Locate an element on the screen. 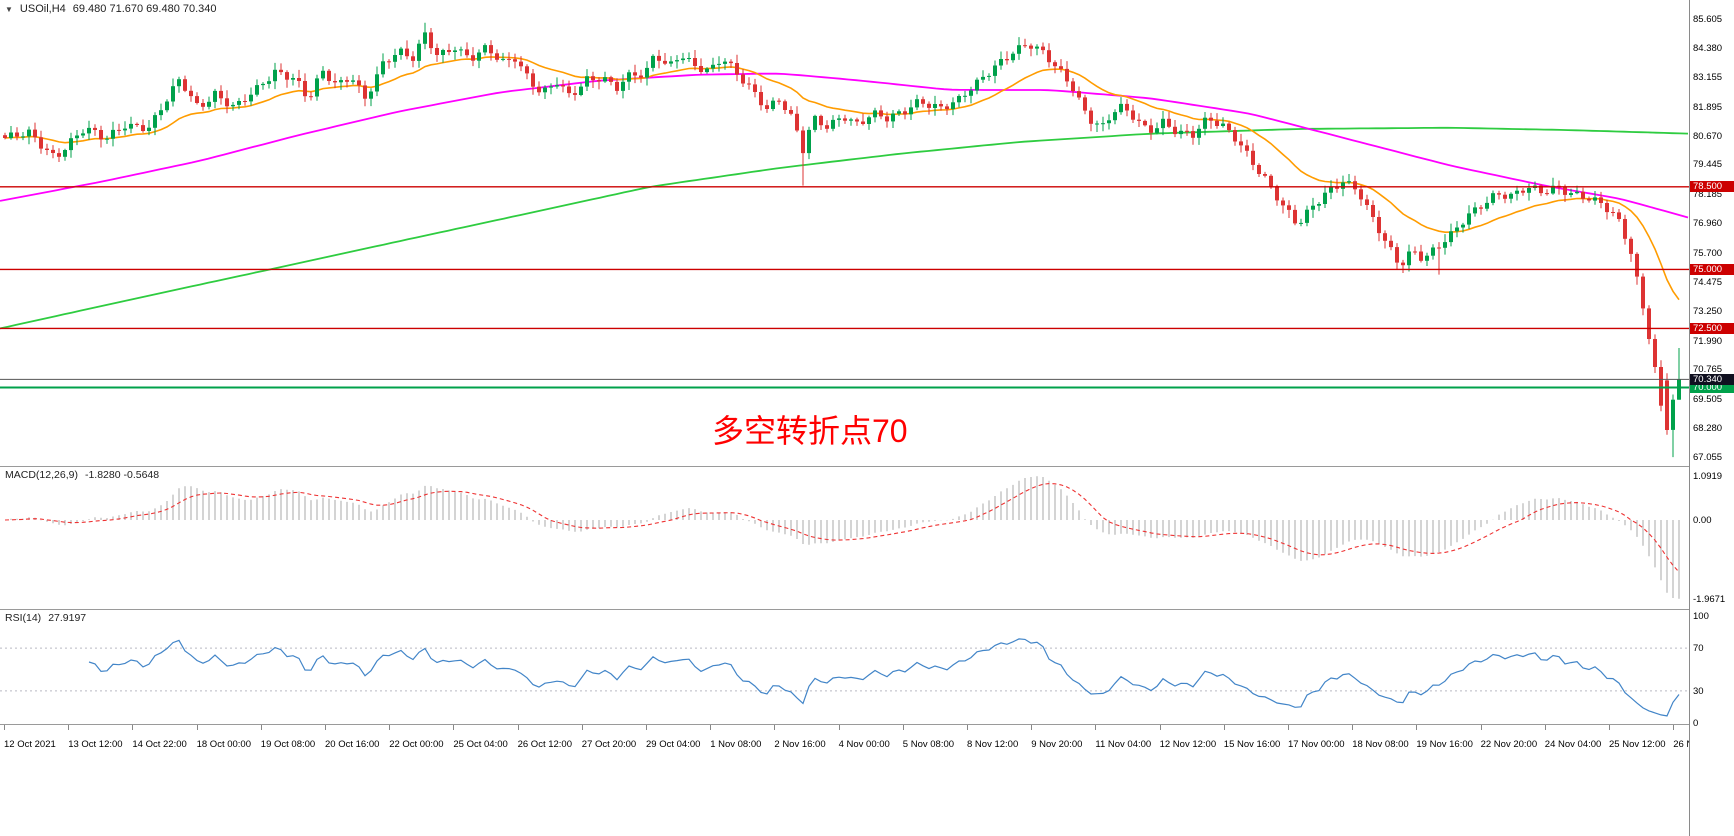 The image size is (1734, 836). price-axis-label: 80.670 is located at coordinates (1708, 136).